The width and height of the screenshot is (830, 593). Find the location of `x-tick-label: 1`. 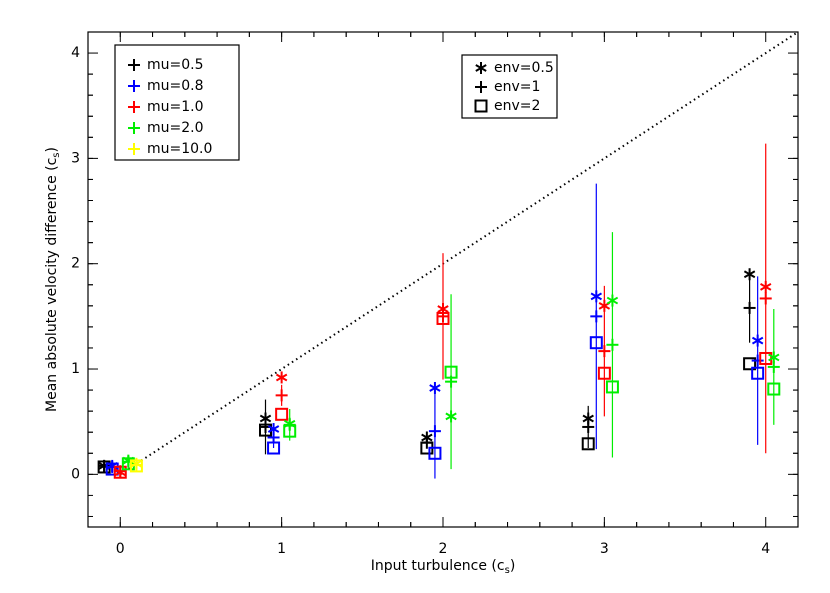

x-tick-label: 1 is located at coordinates (281, 549).